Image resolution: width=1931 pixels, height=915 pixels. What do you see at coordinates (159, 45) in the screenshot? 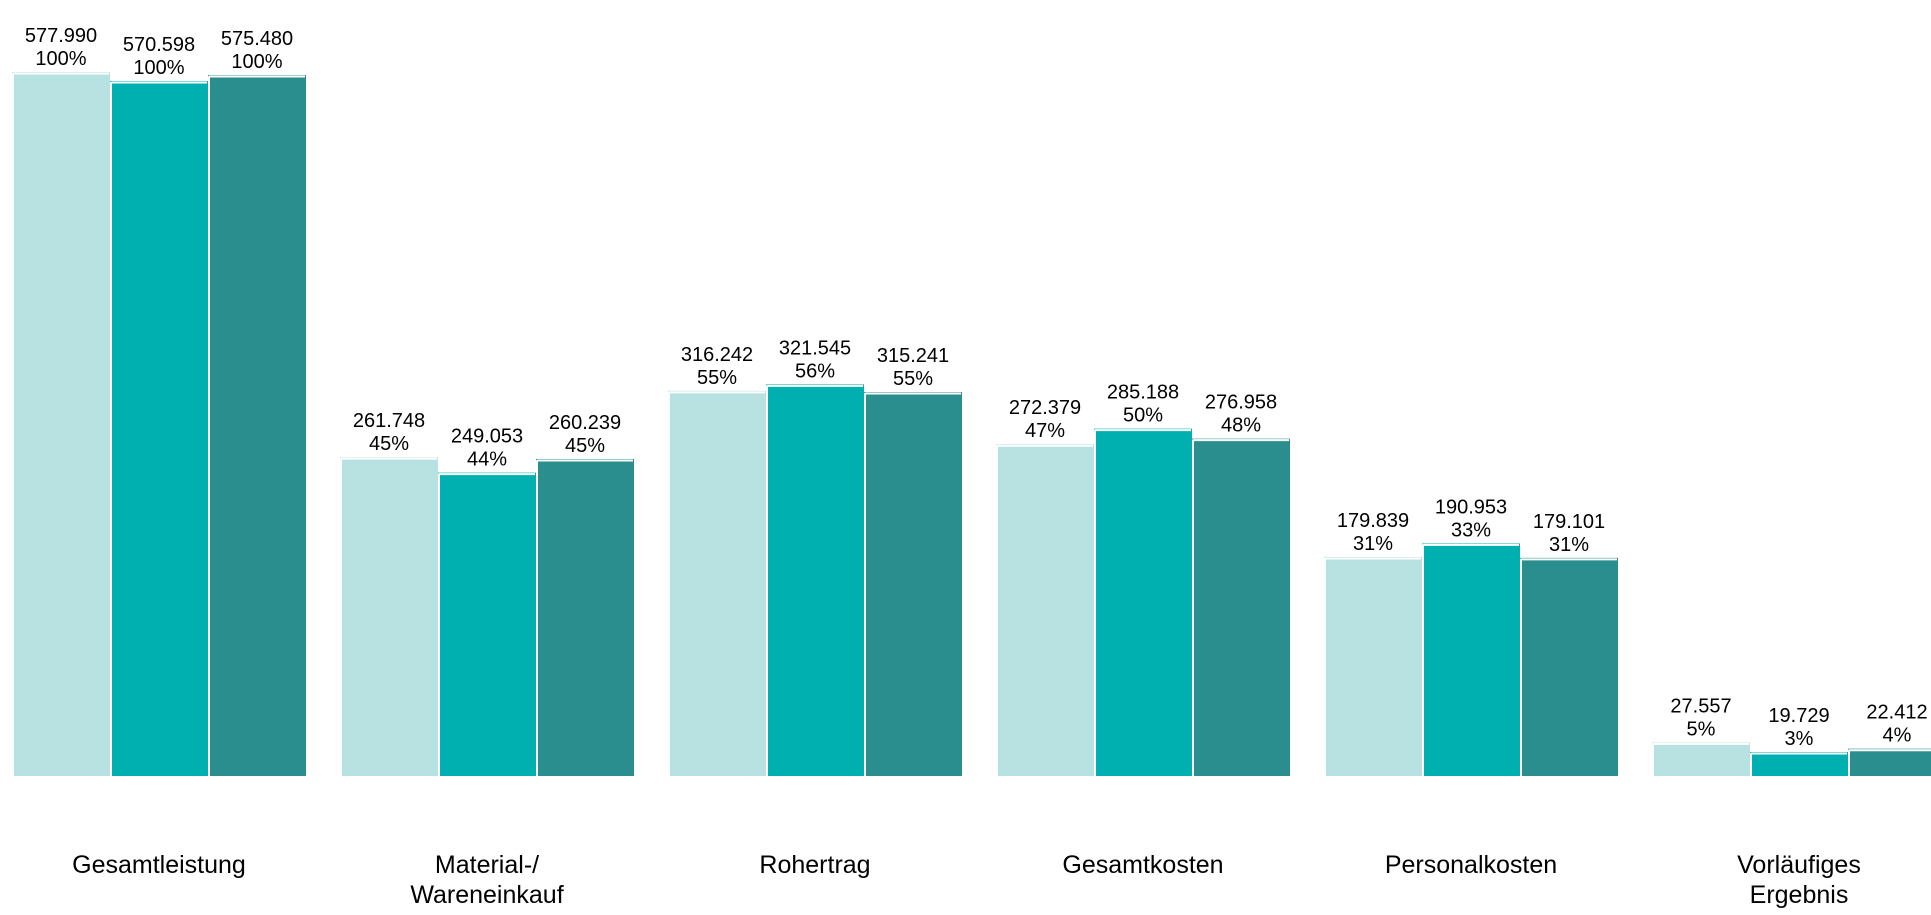
I see `bar-value-label: 570.598` at bounding box center [159, 45].